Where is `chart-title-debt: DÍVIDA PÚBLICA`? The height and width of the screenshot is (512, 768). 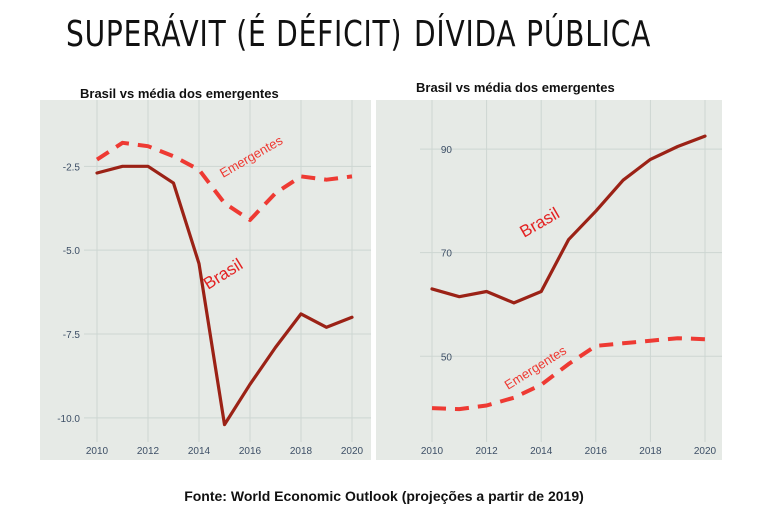
chart-title-debt: DÍVIDA PÚBLICA is located at coordinates (533, 34).